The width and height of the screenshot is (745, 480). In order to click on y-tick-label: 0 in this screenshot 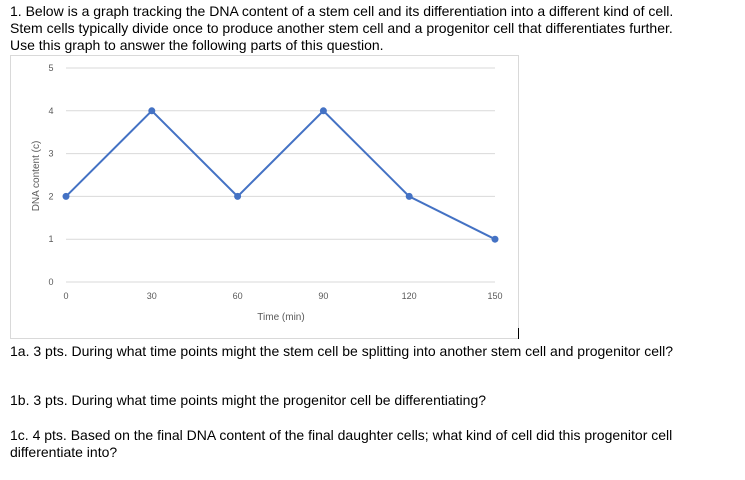, I will do `click(50, 282)`.